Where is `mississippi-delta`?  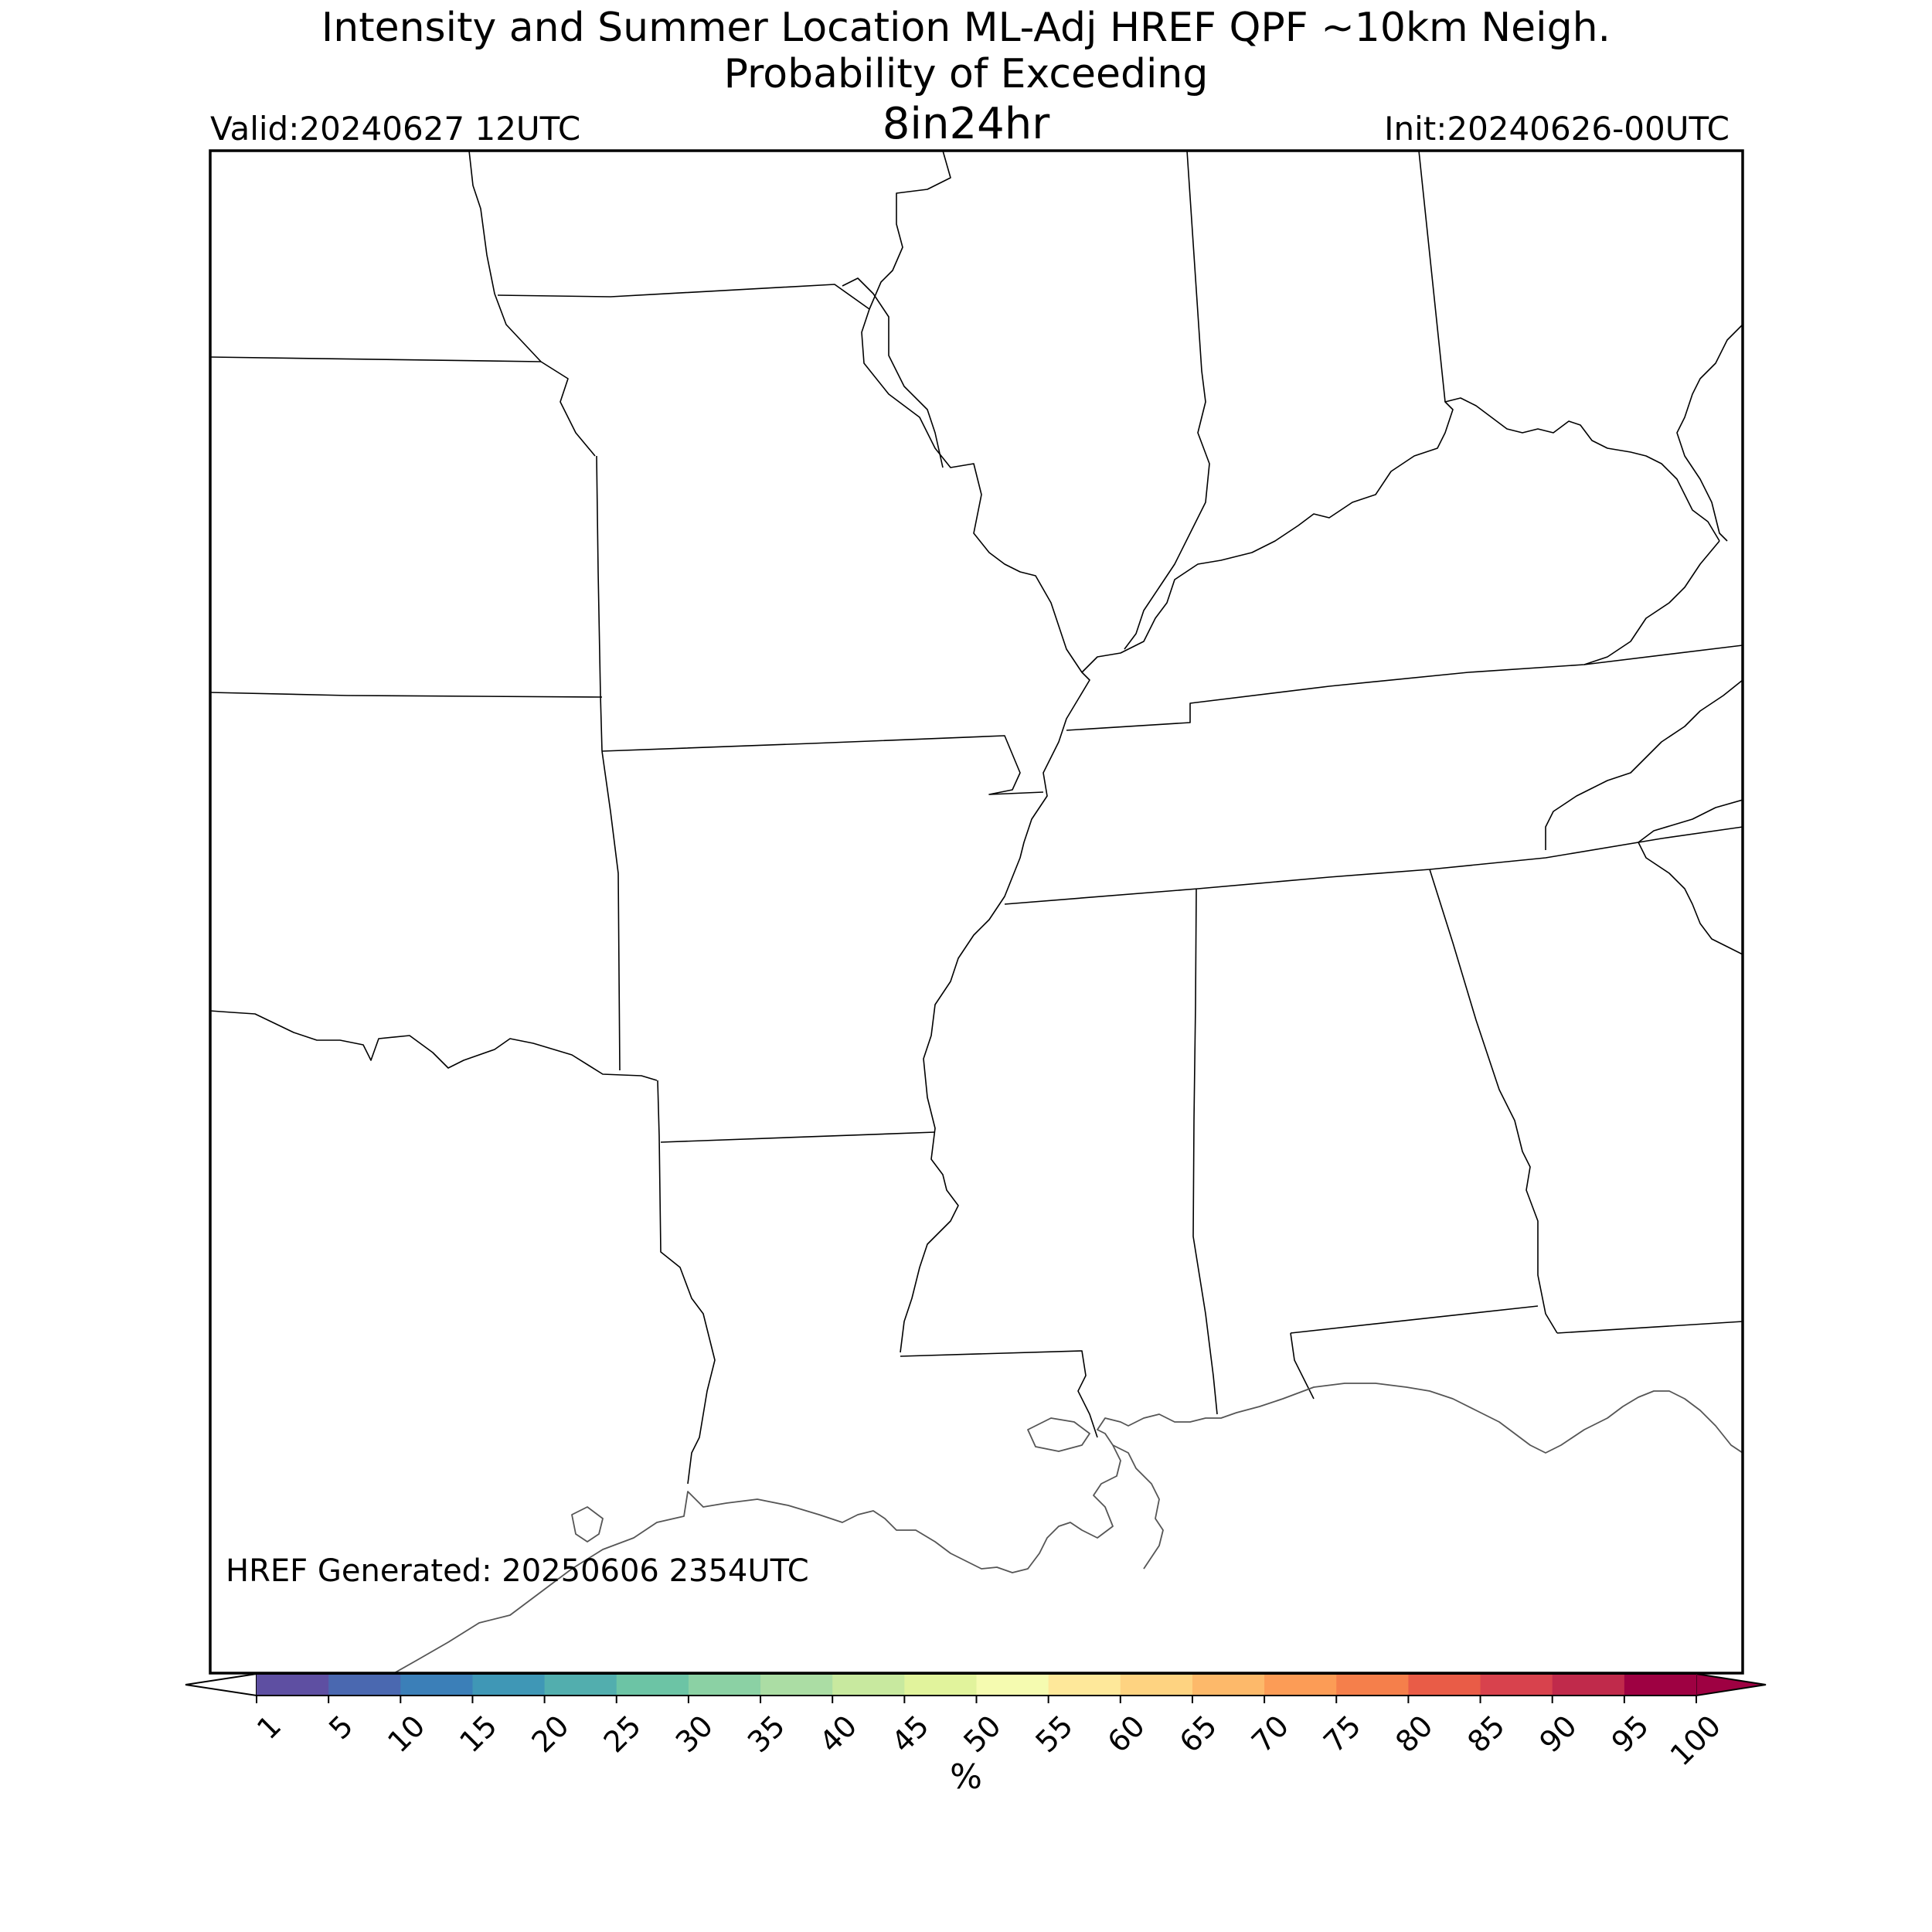 mississippi-delta is located at coordinates (1138, 1507).